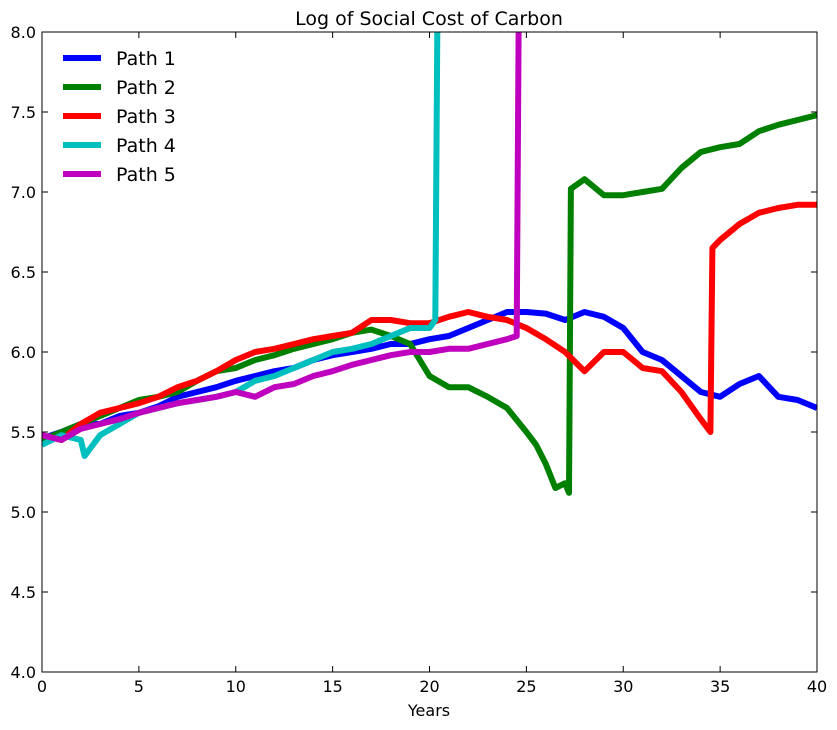 This screenshot has height=730, width=837. I want to click on y-tick-label: 5.5, so click(23, 432).